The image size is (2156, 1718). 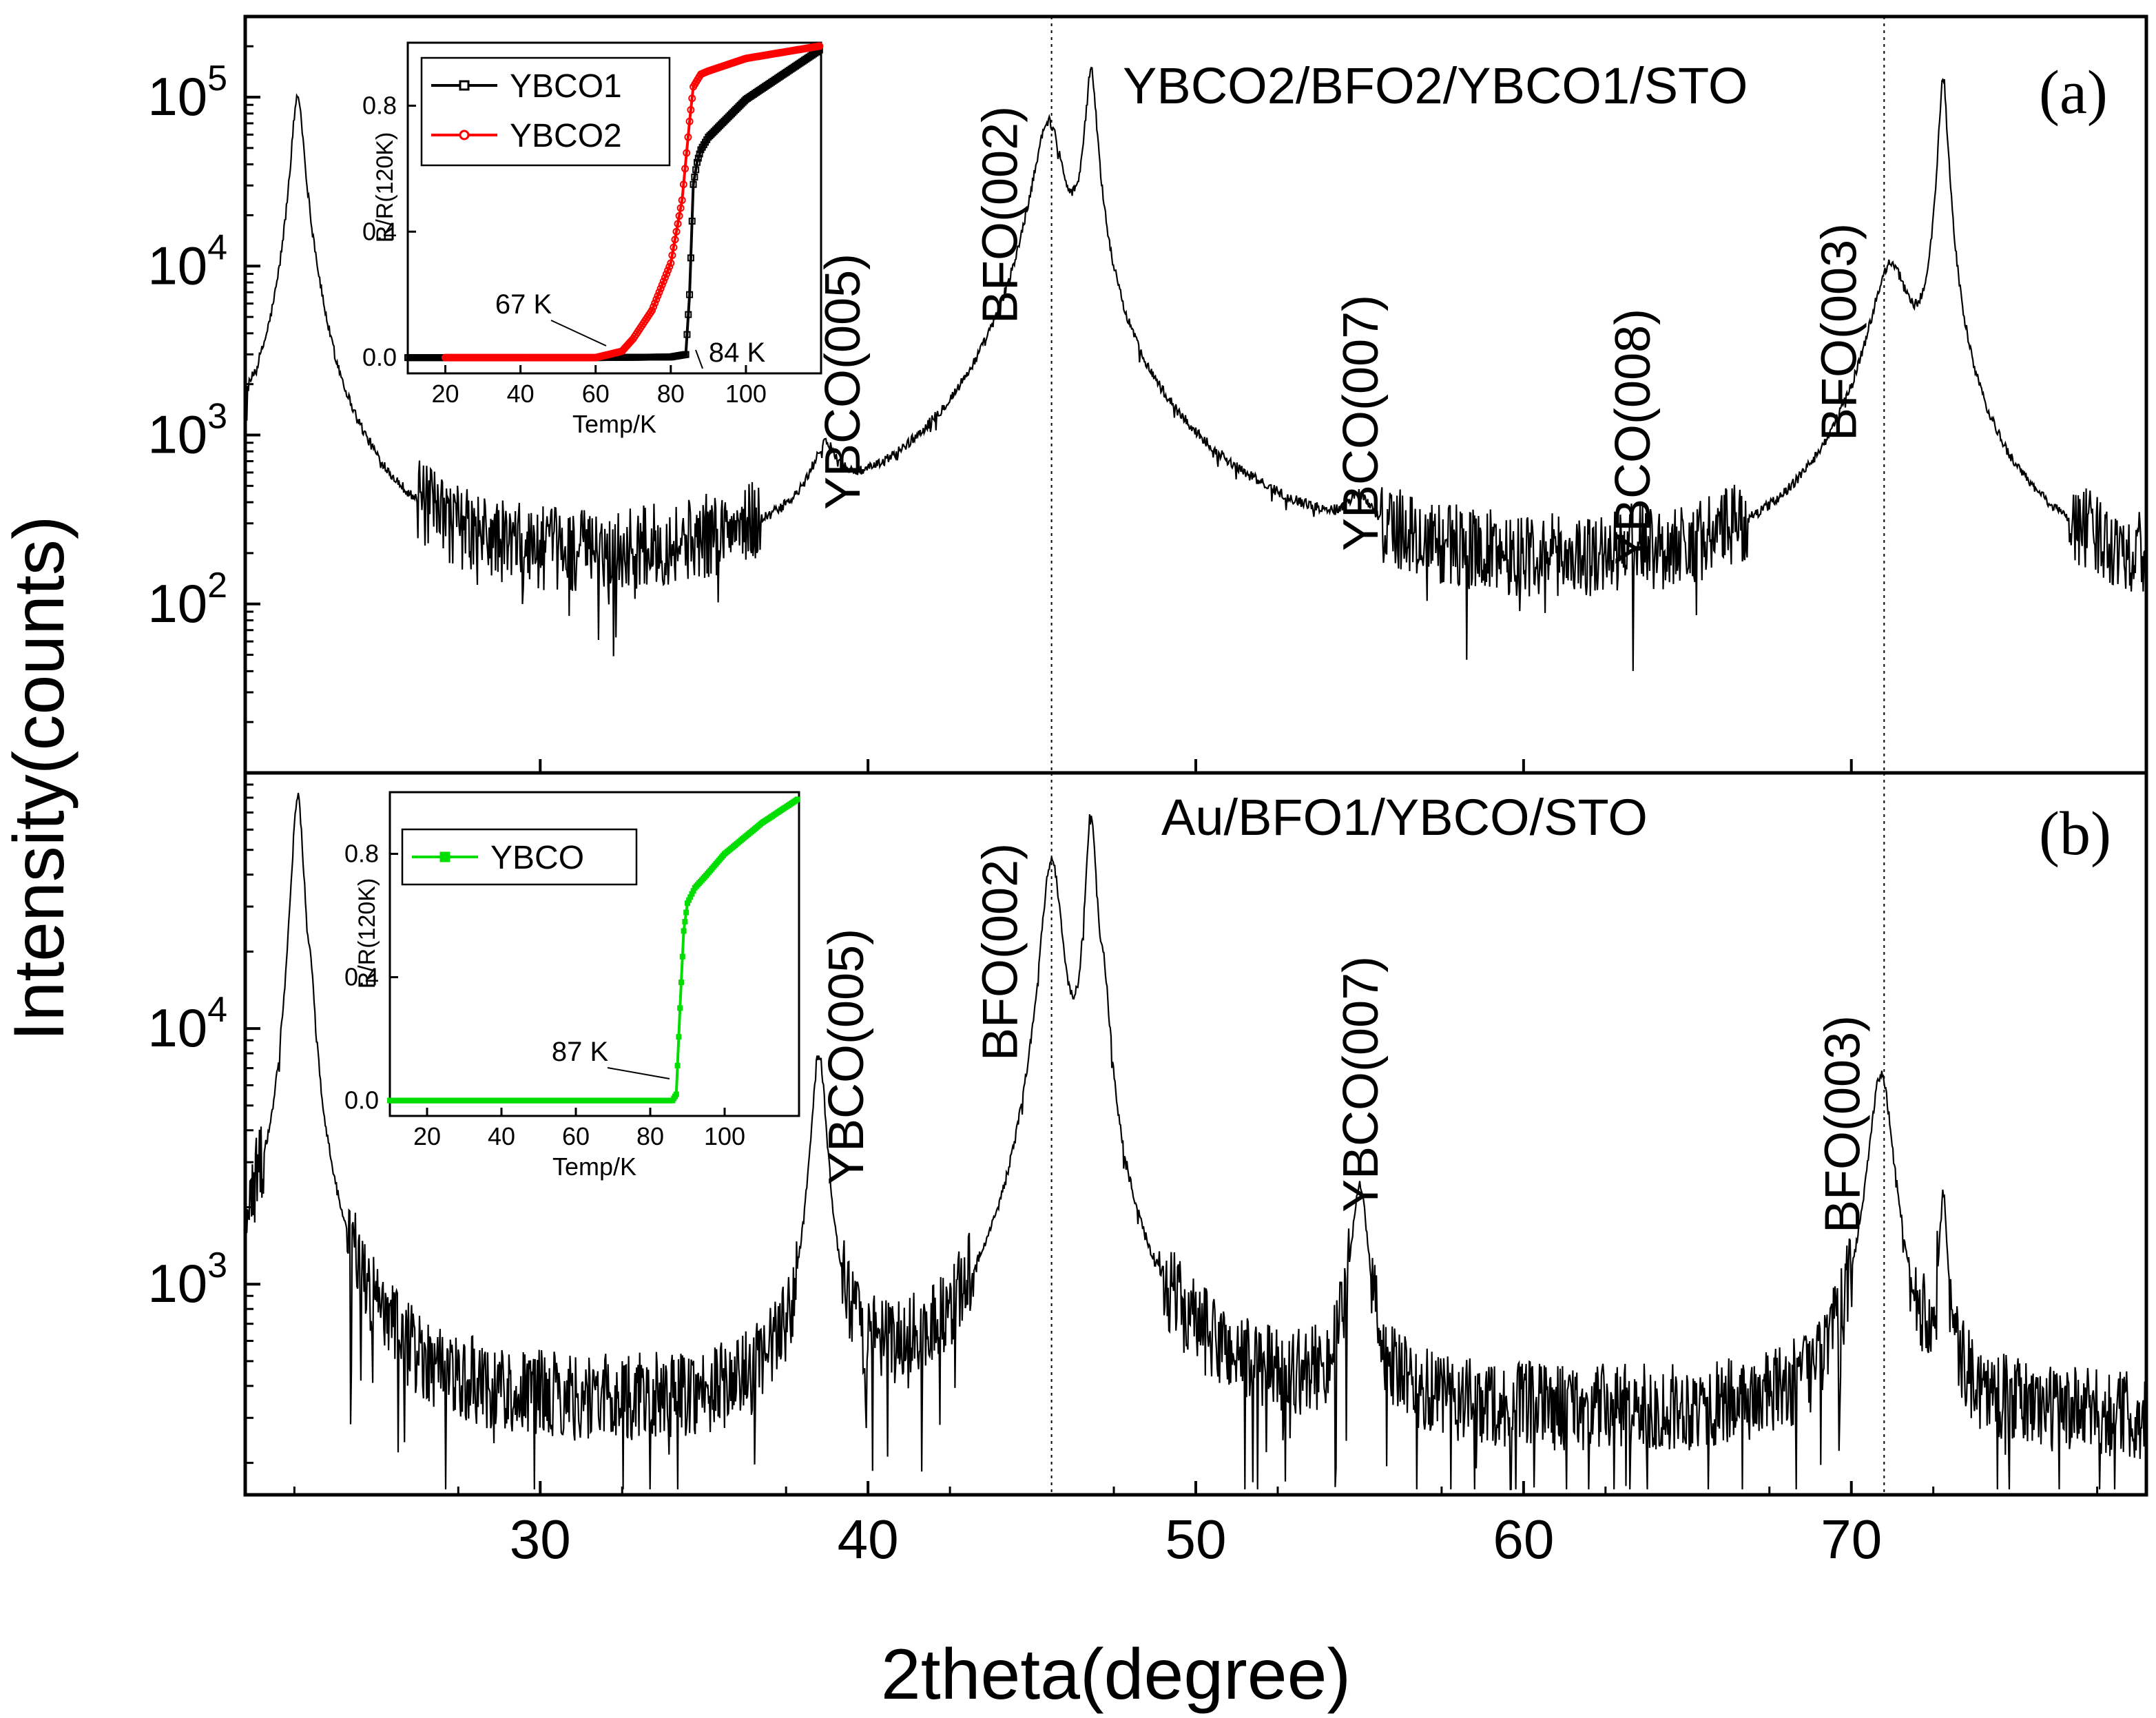 I want to click on inset-a-legend: YBCO1 YBCO2, so click(x=545, y=111).